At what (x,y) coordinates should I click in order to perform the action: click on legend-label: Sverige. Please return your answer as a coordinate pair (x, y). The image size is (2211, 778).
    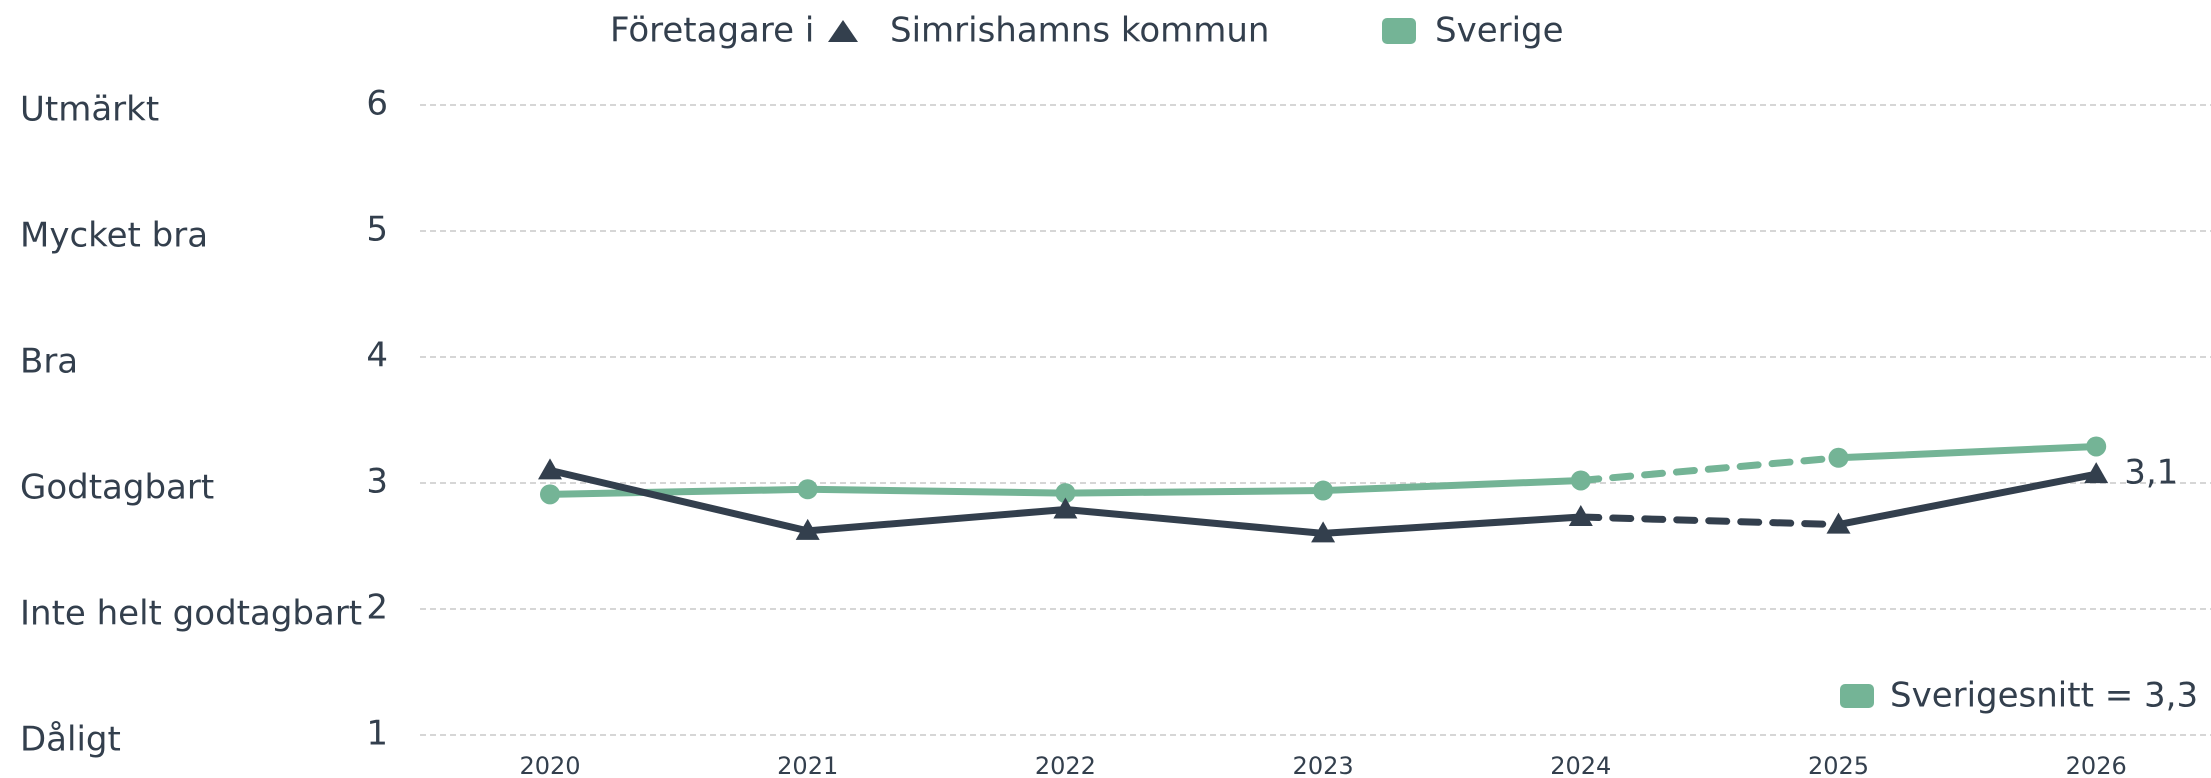
    Looking at the image, I should click on (1499, 31).